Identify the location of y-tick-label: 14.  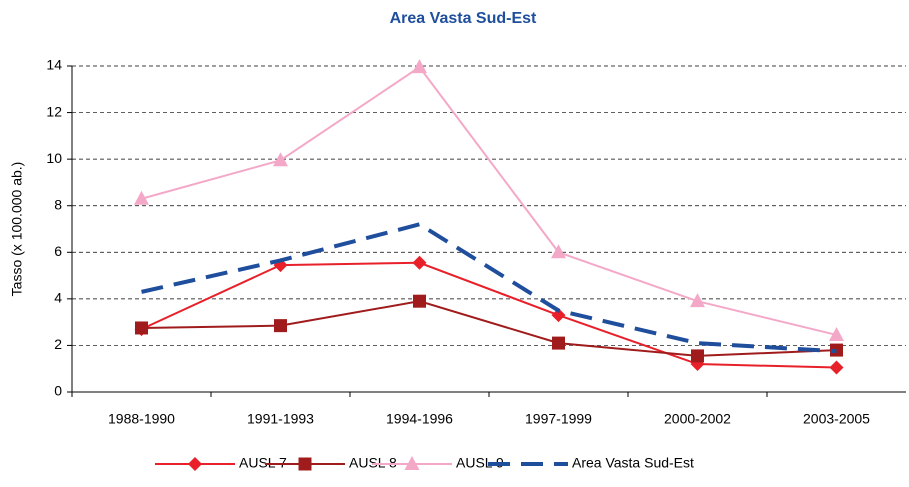
(54, 65).